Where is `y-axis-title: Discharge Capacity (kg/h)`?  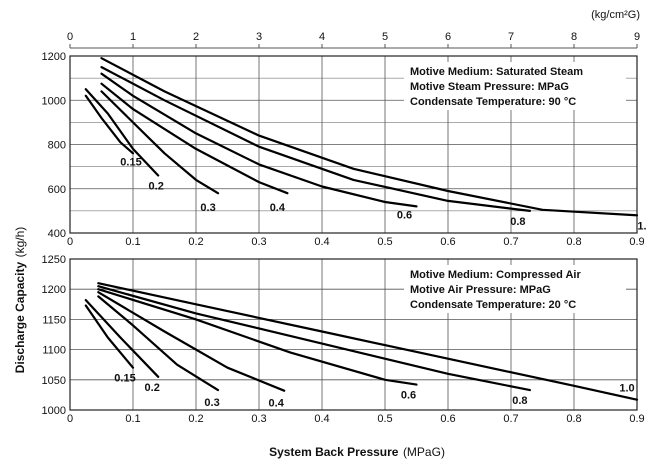
y-axis-title: Discharge Capacity (kg/h) is located at coordinates (19, 300).